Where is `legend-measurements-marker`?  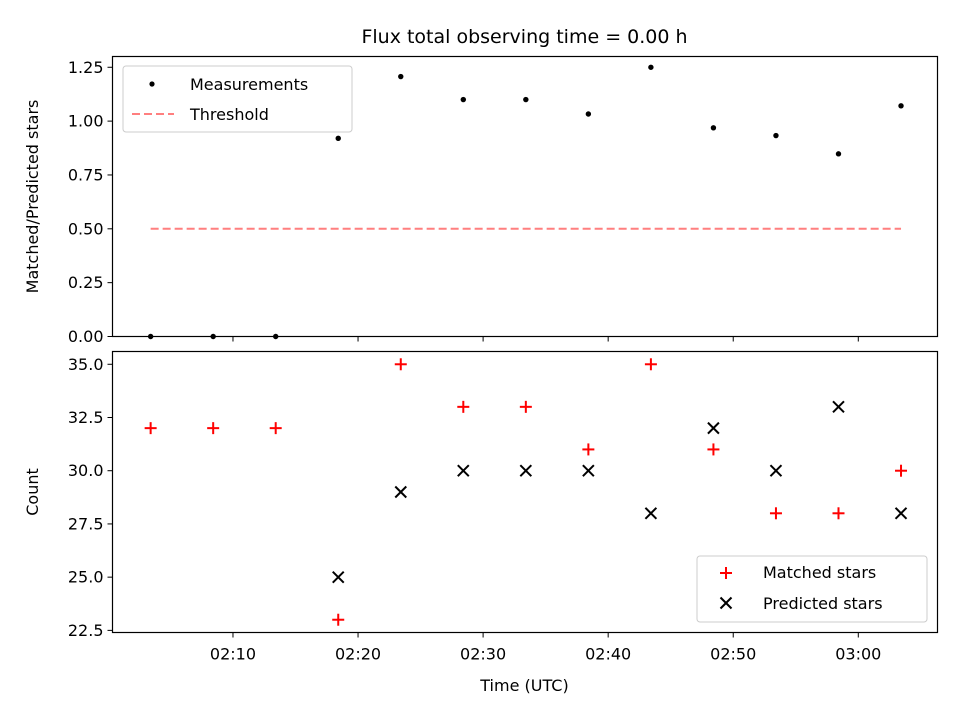
legend-measurements-marker is located at coordinates (152, 84).